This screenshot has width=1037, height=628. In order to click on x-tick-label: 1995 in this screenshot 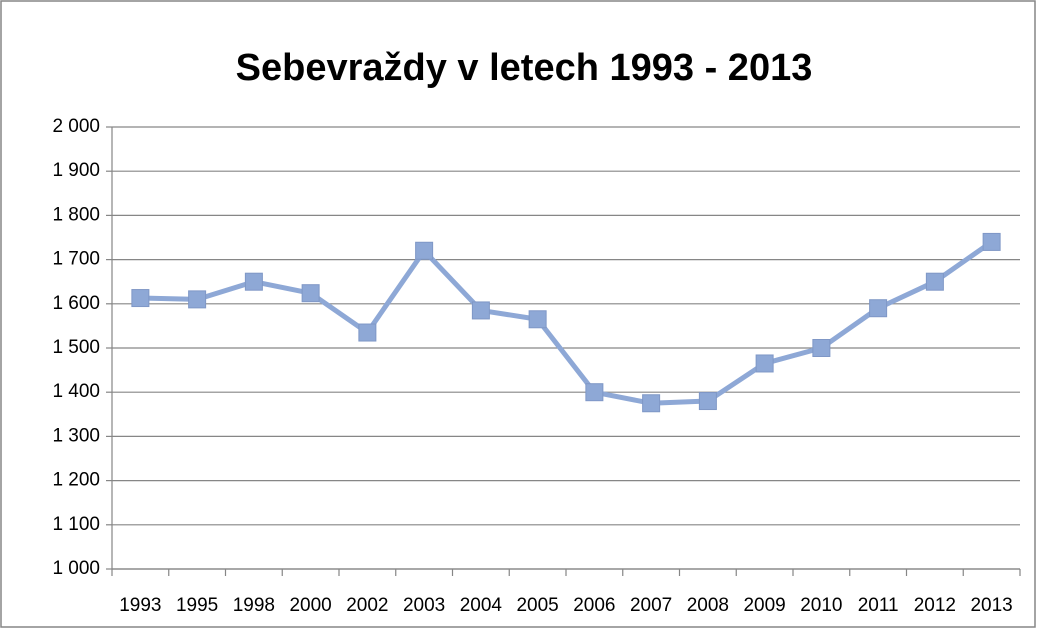, I will do `click(197, 605)`.